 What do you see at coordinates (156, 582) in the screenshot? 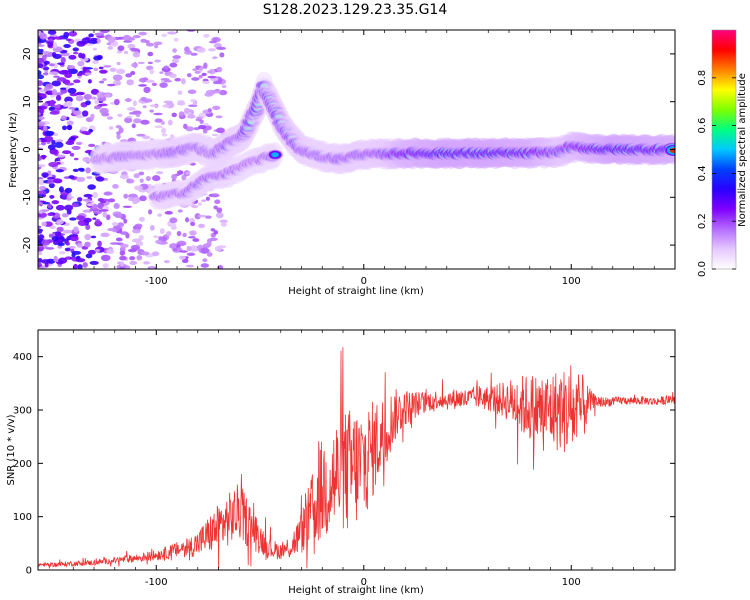
I see `snr-x-tick-label: -100` at bounding box center [156, 582].